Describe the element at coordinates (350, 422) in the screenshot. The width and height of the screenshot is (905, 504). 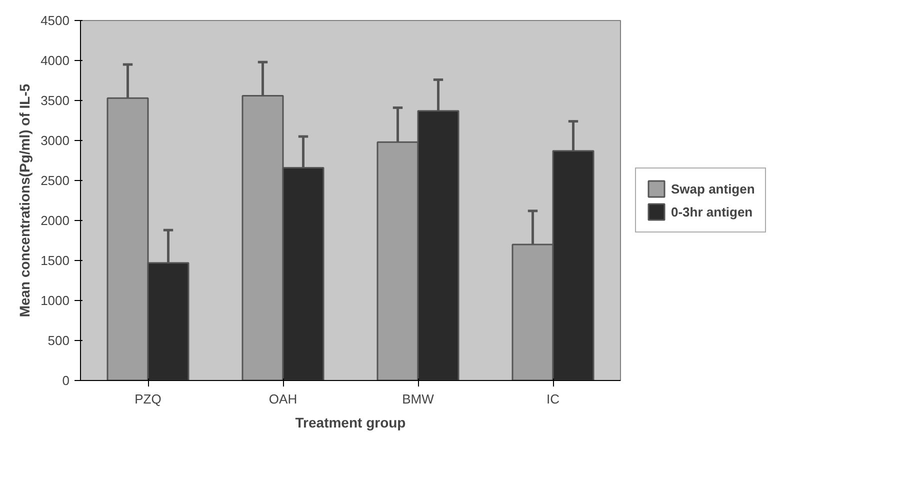
I see `x-axis-title: Treatment group` at that location.